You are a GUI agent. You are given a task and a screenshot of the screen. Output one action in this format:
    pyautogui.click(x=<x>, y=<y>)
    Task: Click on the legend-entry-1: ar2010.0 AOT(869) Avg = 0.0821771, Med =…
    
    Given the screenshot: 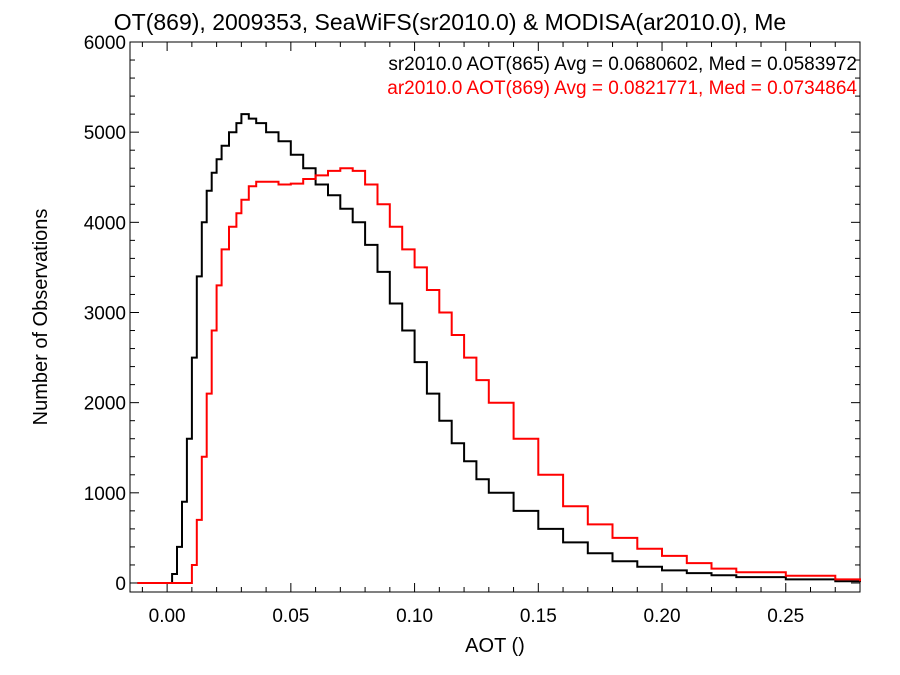 What is the action you would take?
    pyautogui.click(x=622, y=88)
    